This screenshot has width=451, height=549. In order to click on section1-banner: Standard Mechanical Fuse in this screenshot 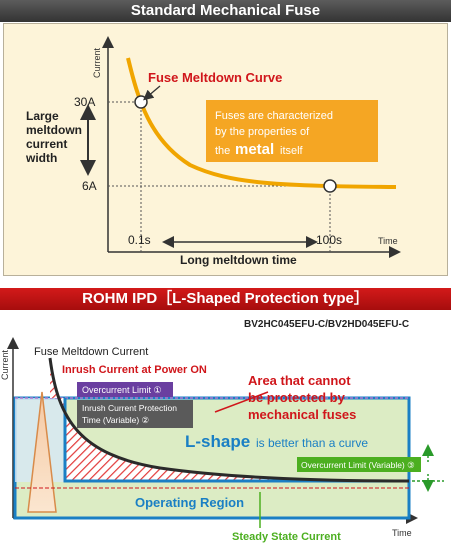, I will do `click(225, 11)`.